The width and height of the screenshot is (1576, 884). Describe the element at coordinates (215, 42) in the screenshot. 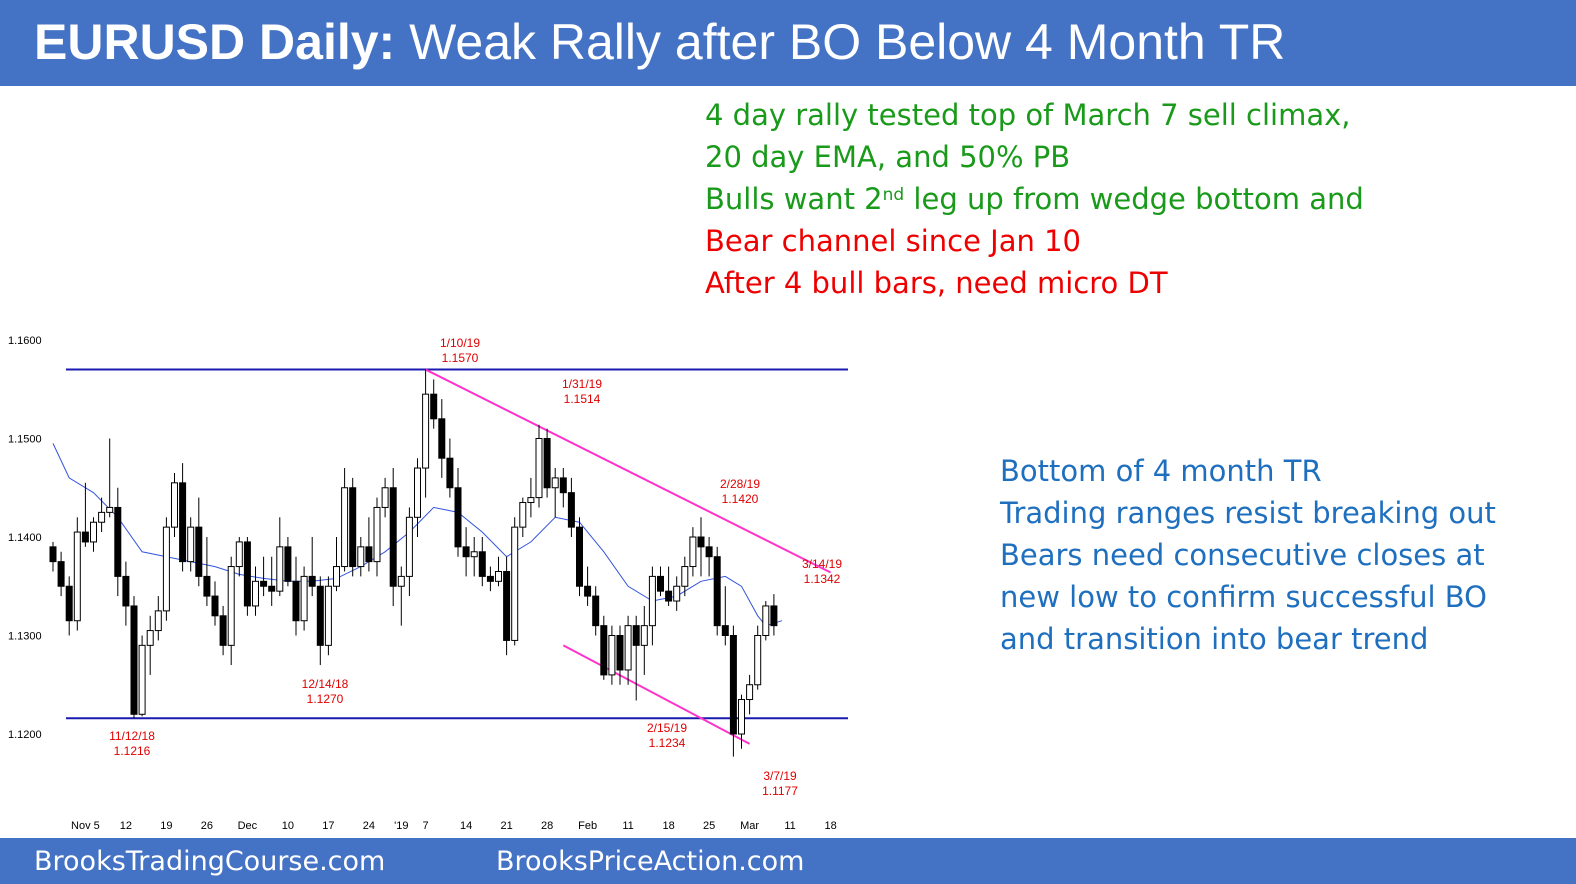

I see `title-symbol: EURUSD Daily:` at that location.